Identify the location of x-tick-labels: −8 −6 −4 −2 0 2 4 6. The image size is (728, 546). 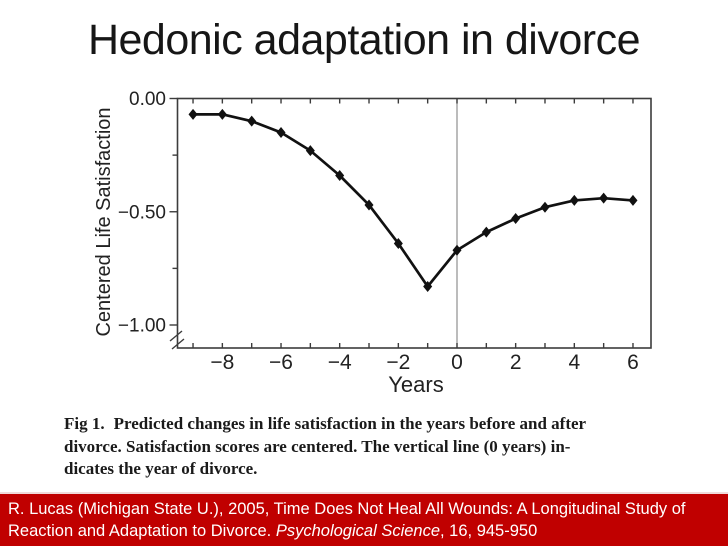
(424, 362).